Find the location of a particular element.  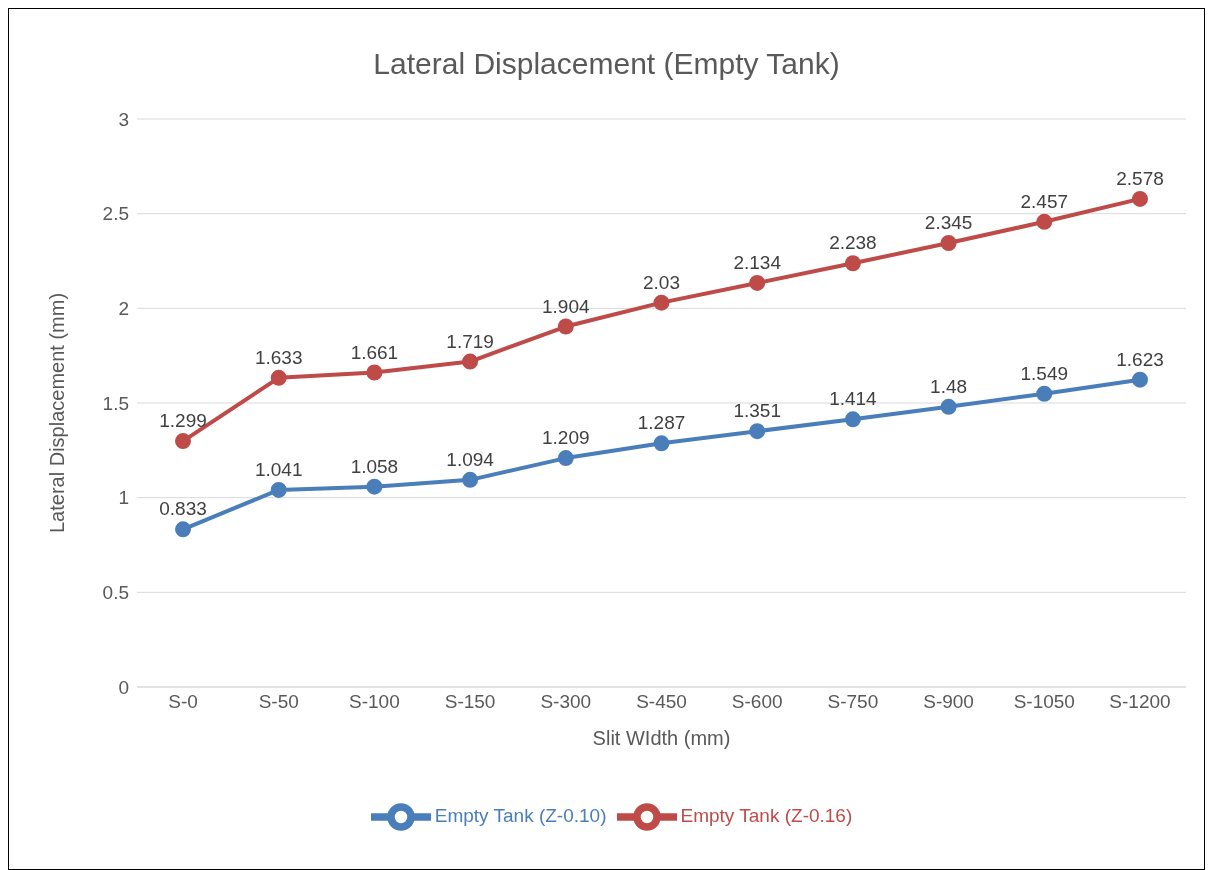

data-label: 2.457 is located at coordinates (1044, 201).